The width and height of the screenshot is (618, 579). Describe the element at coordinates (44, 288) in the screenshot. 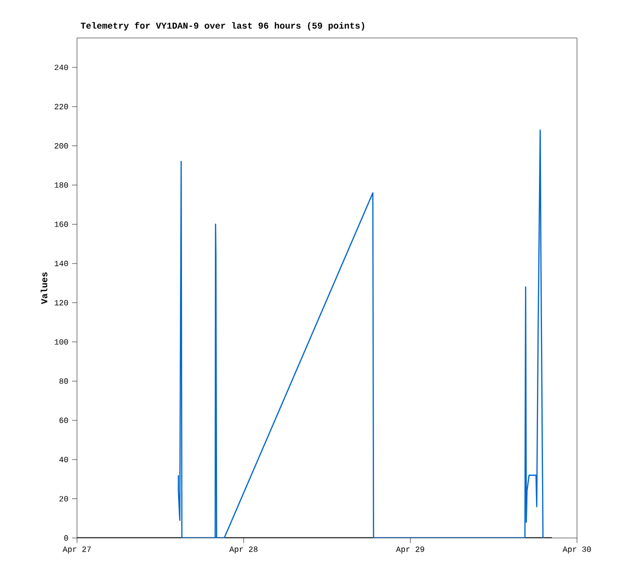

I see `y-axis-title: Values` at that location.